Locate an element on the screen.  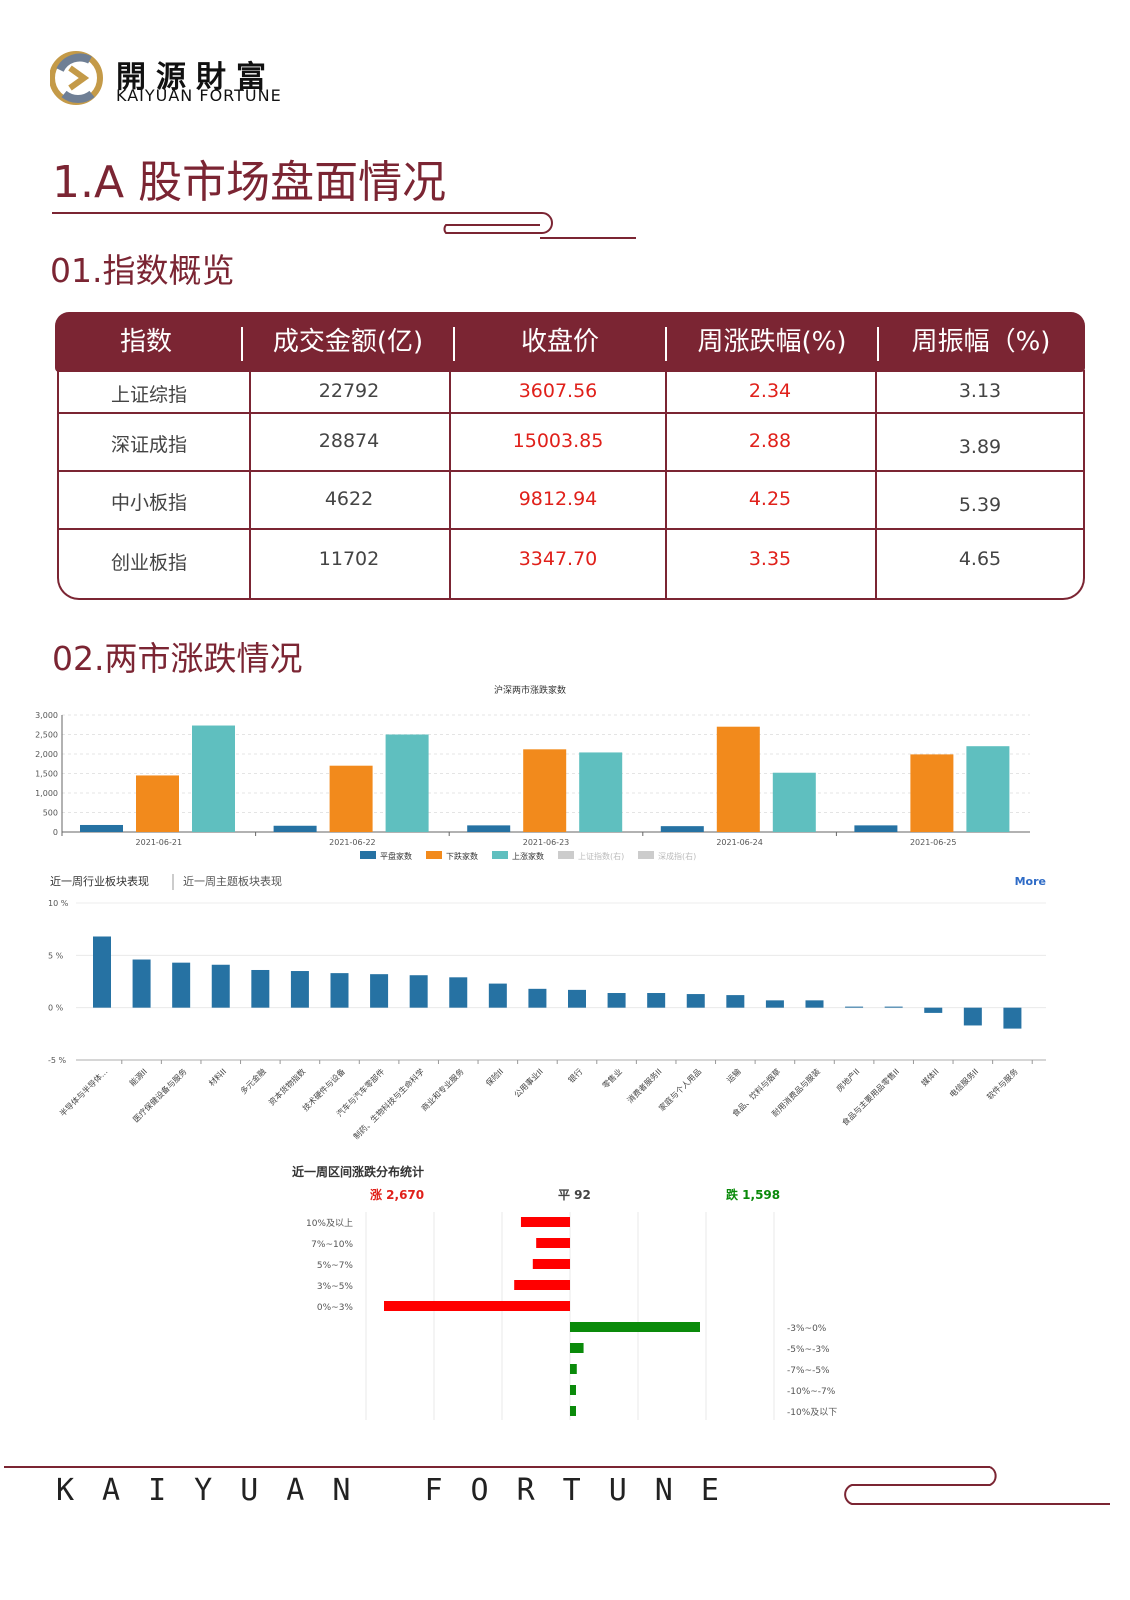
y-tick-label: 2,500 is located at coordinates (46, 735).